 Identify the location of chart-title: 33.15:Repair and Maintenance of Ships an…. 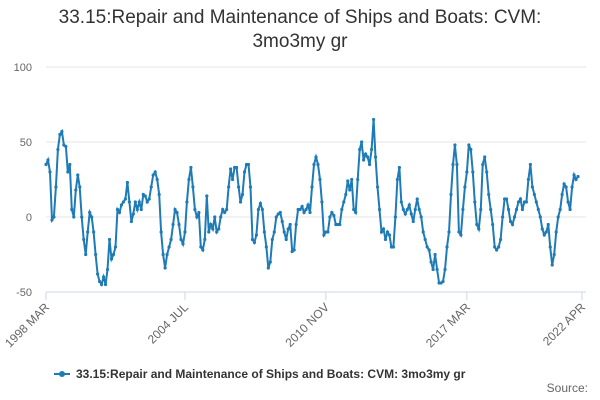
(300, 29).